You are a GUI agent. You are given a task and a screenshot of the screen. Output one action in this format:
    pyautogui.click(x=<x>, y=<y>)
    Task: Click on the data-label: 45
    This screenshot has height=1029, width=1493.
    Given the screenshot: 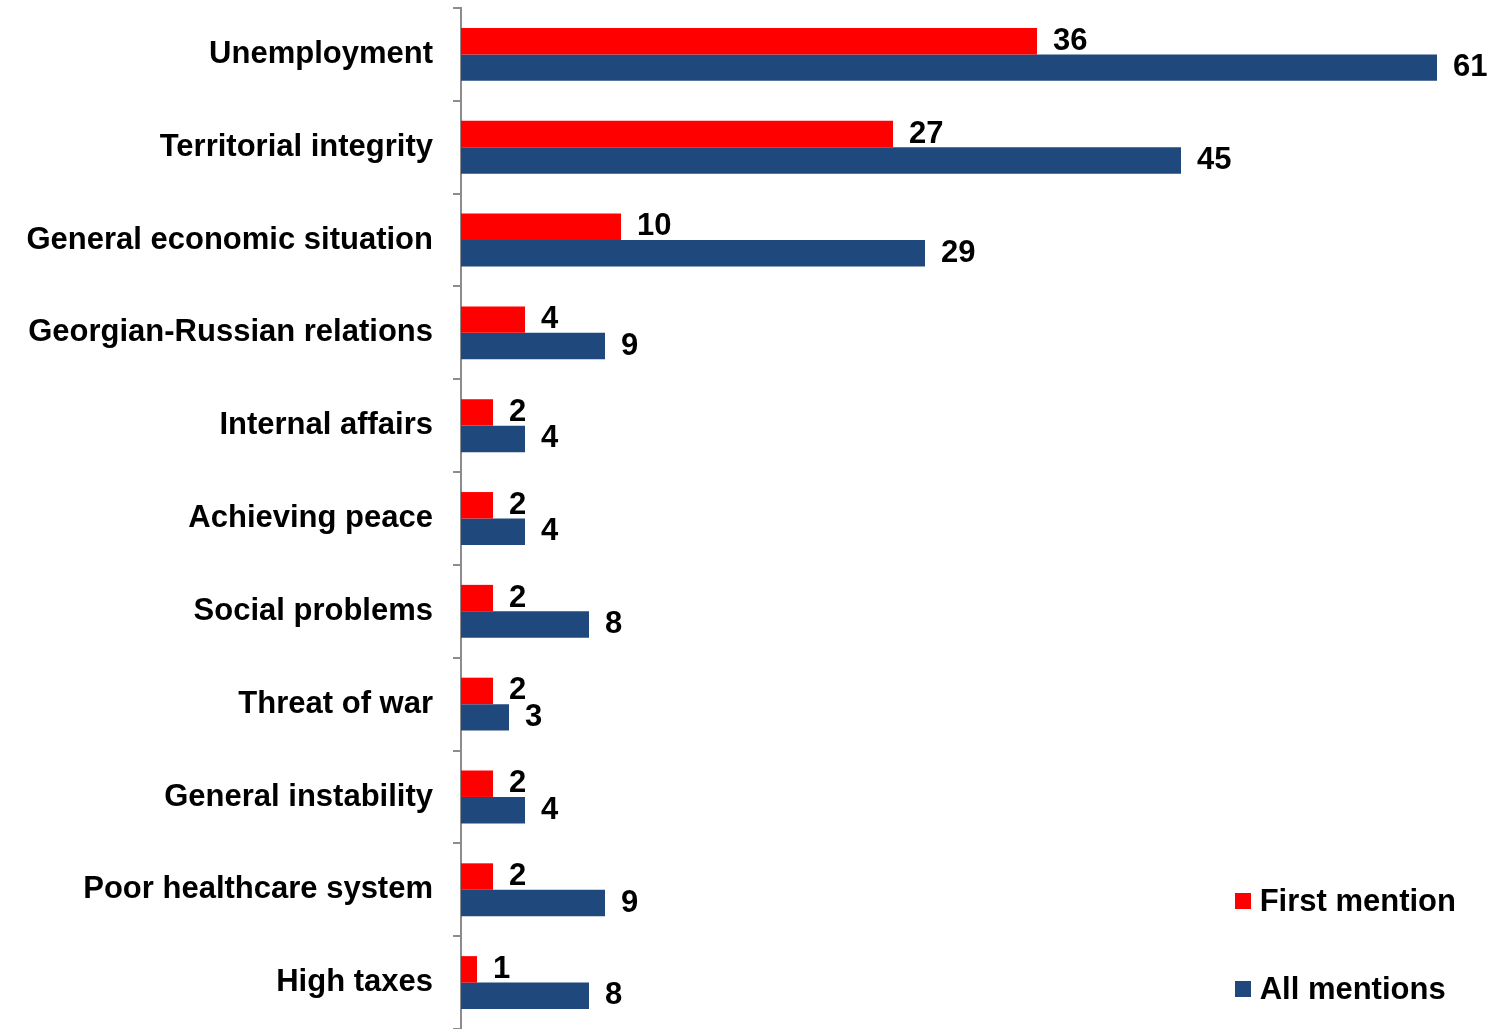 What is the action you would take?
    pyautogui.click(x=1214, y=158)
    